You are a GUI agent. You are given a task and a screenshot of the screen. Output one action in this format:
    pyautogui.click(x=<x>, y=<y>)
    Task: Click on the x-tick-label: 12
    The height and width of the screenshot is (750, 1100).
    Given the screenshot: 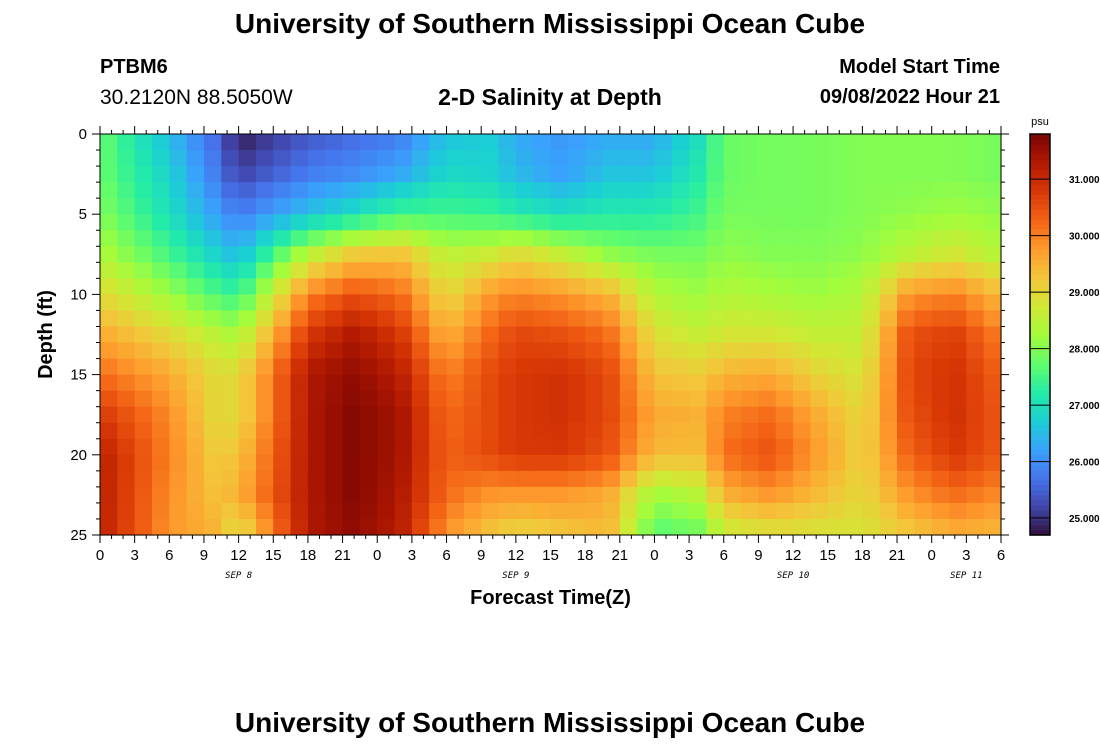 What is the action you would take?
    pyautogui.click(x=516, y=555)
    